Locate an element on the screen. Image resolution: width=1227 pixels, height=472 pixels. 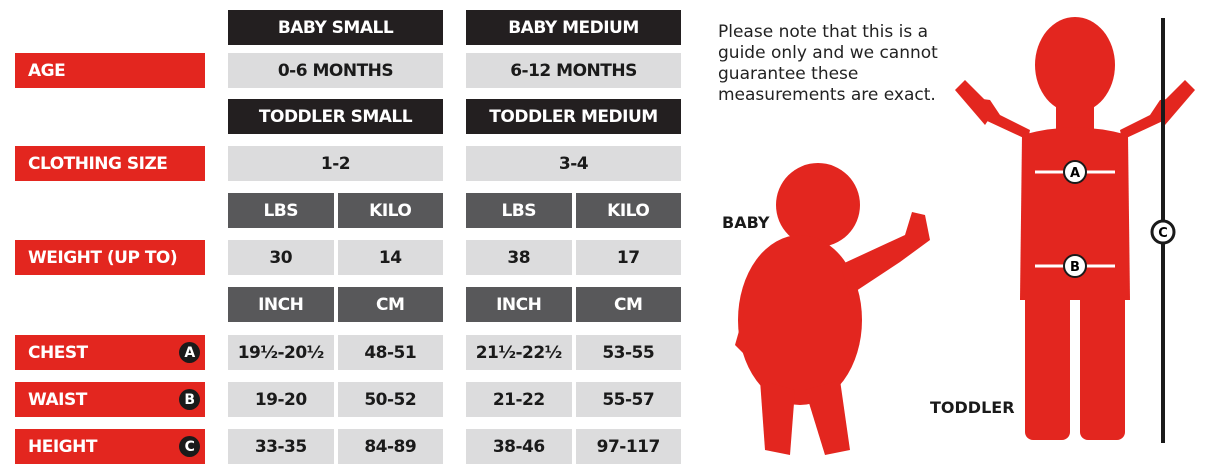
row-label: WAIST B is located at coordinates (110, 399).